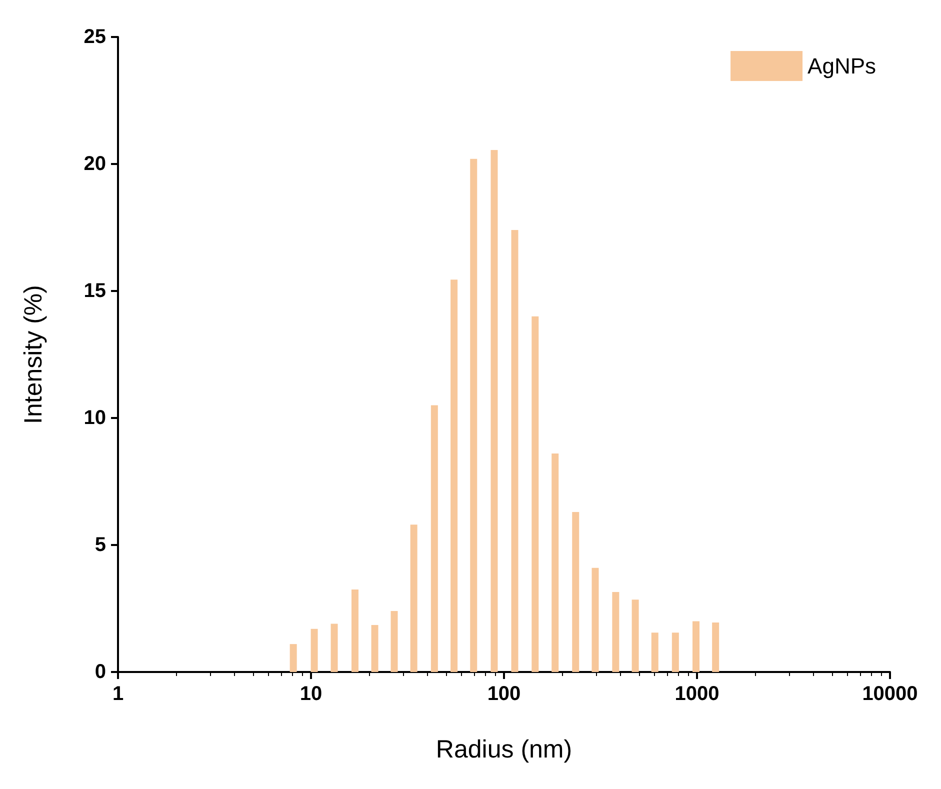 The width and height of the screenshot is (941, 789). I want to click on y-tick-label: 10, so click(95, 418).